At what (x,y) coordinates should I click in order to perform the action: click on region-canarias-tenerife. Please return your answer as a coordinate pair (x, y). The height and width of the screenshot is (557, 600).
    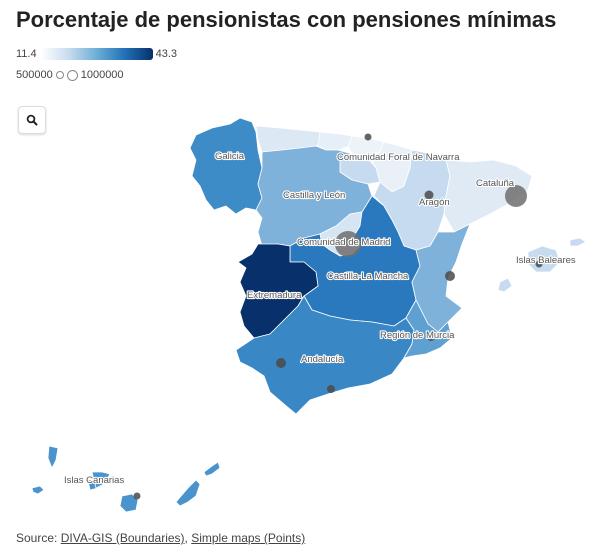
    Looking at the image, I should click on (101, 480).